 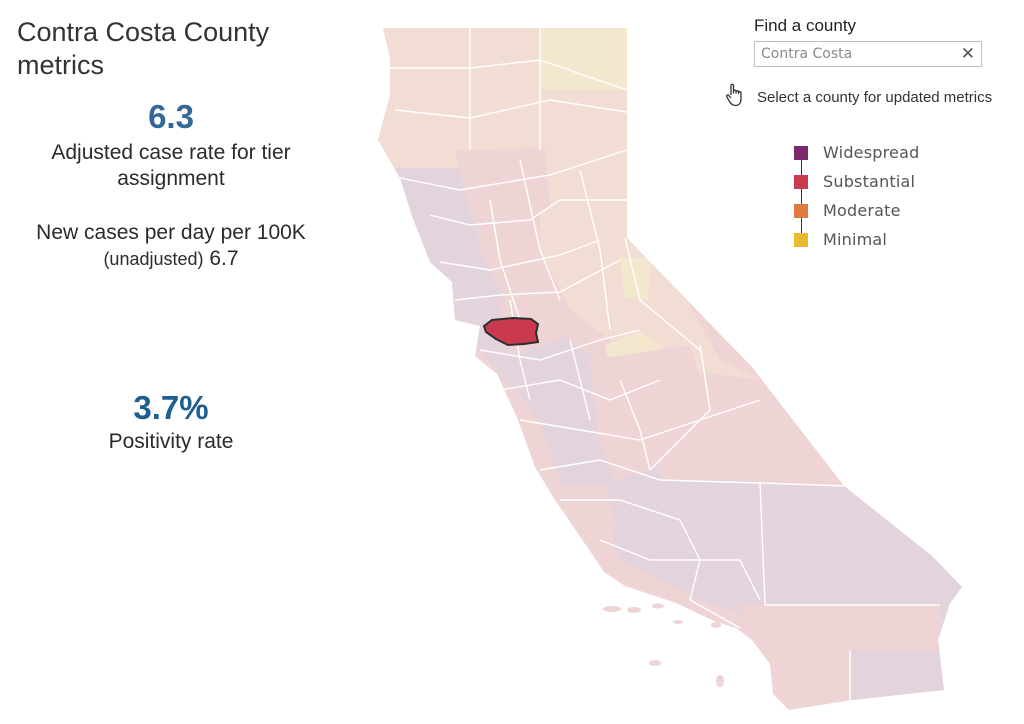 I want to click on legend-label-moderate: Moderate, so click(x=862, y=210).